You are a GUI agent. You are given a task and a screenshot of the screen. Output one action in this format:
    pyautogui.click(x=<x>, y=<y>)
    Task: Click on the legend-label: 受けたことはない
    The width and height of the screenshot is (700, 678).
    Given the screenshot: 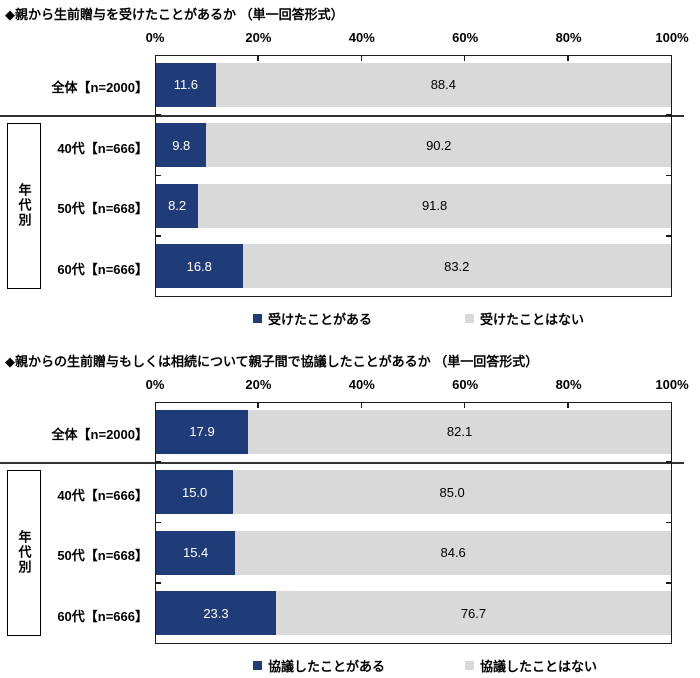 What is the action you would take?
    pyautogui.click(x=532, y=319)
    